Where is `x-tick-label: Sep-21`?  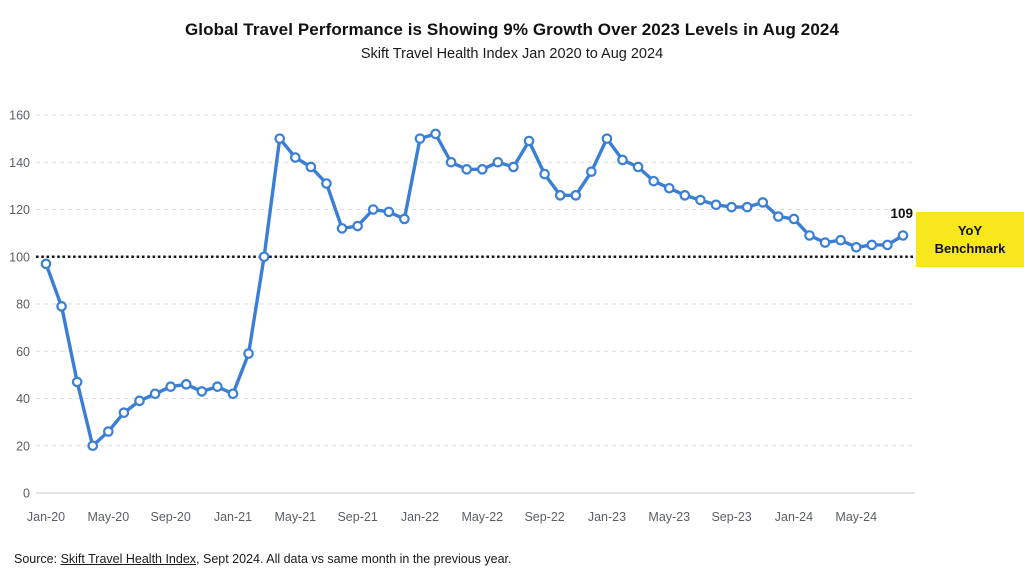
x-tick-label: Sep-21 is located at coordinates (357, 517).